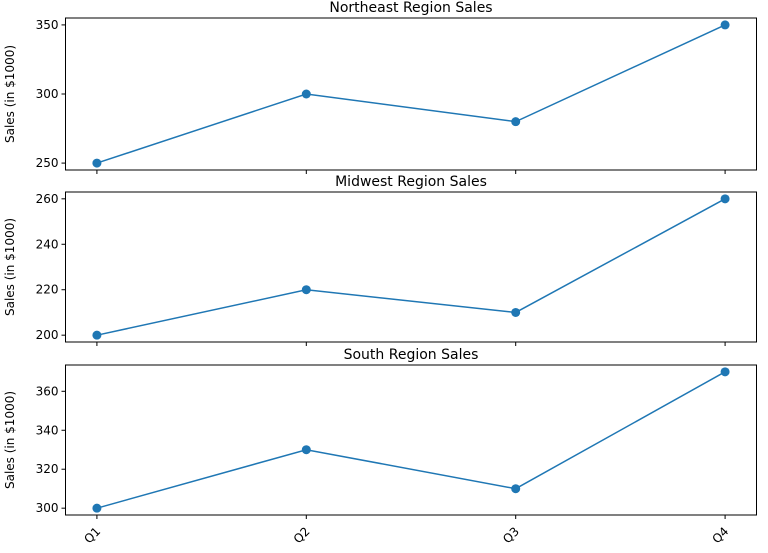 The width and height of the screenshot is (768, 553). I want to click on x-tick-label: Q3, so click(511, 535).